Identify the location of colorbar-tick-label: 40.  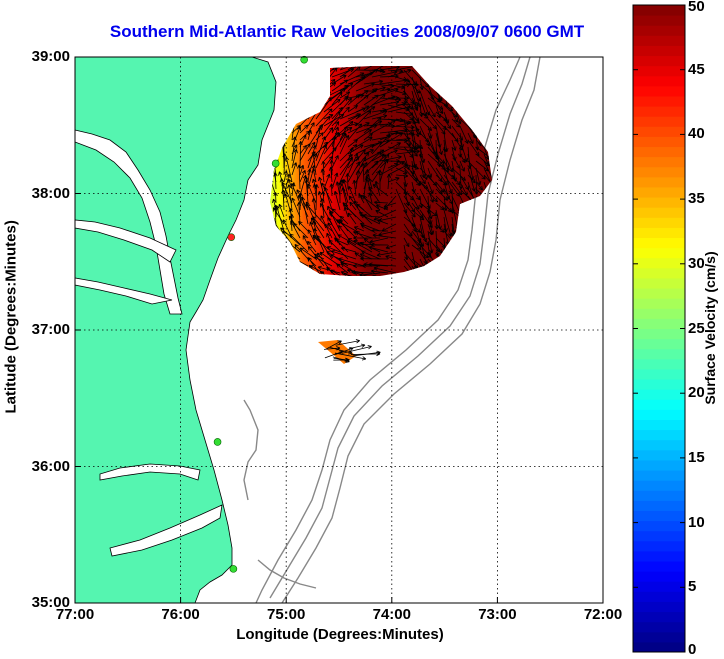
(696, 134).